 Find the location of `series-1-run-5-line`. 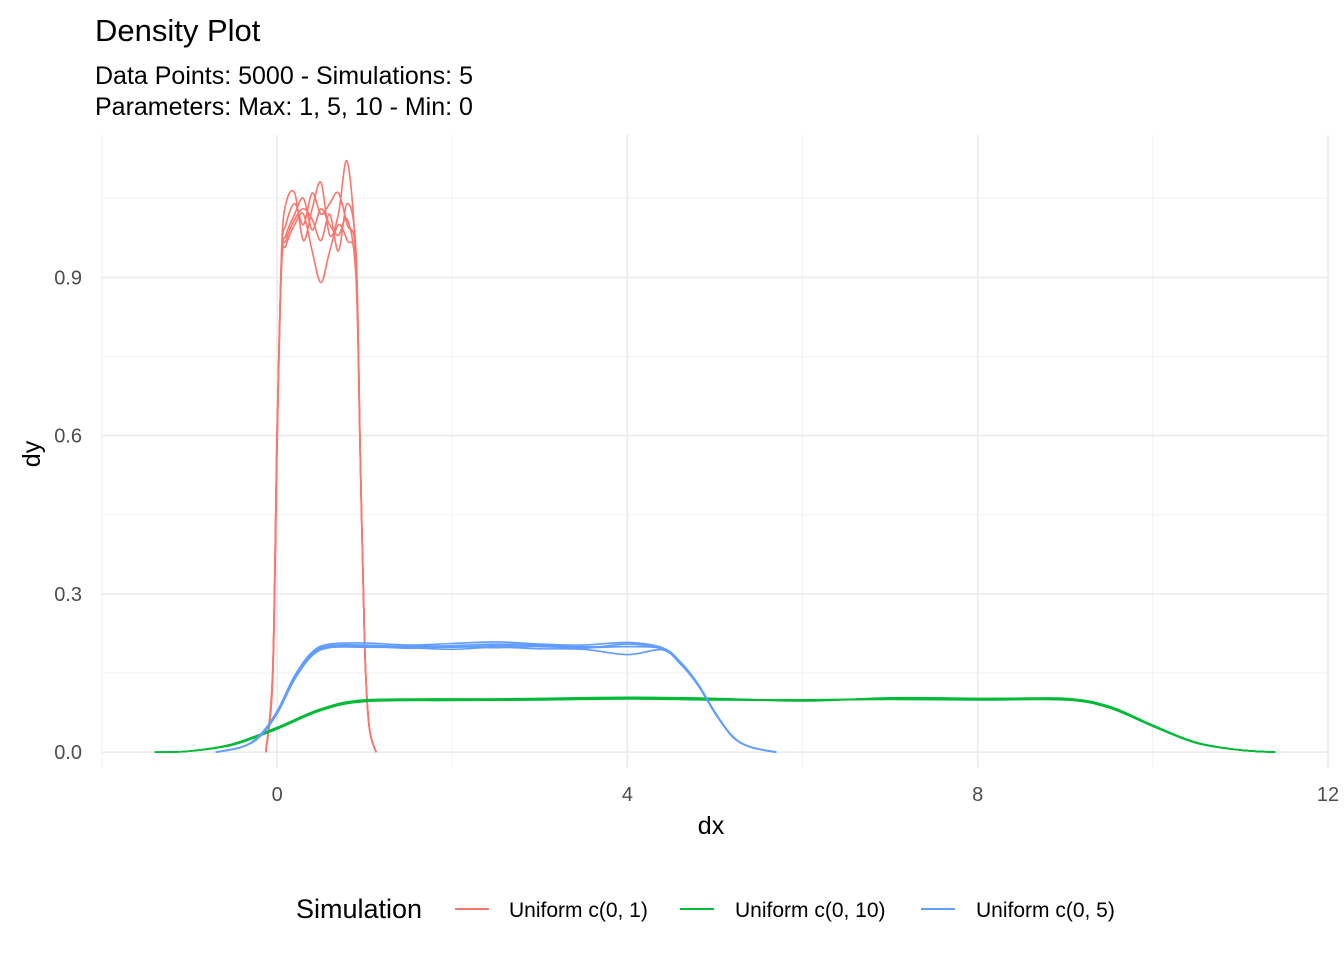

series-1-run-5-line is located at coordinates (320, 477).